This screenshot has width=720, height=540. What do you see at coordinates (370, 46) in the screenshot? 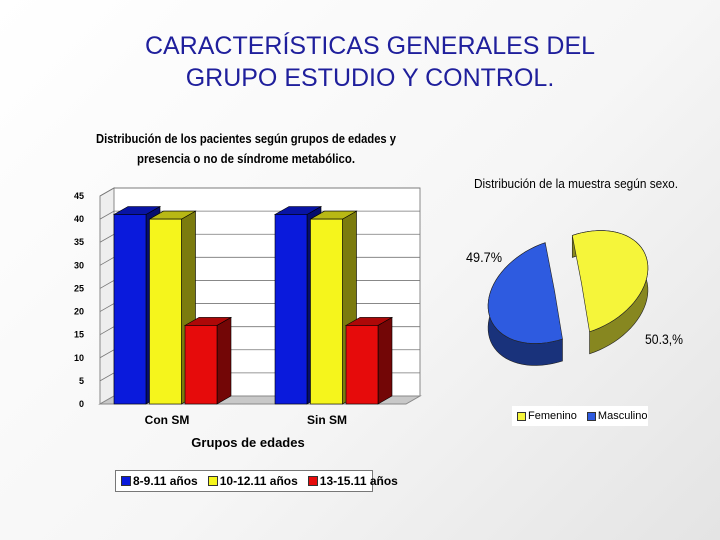
I see `slide-title-line1: CARACTERÍSTICAS GENERALES DEL` at bounding box center [370, 46].